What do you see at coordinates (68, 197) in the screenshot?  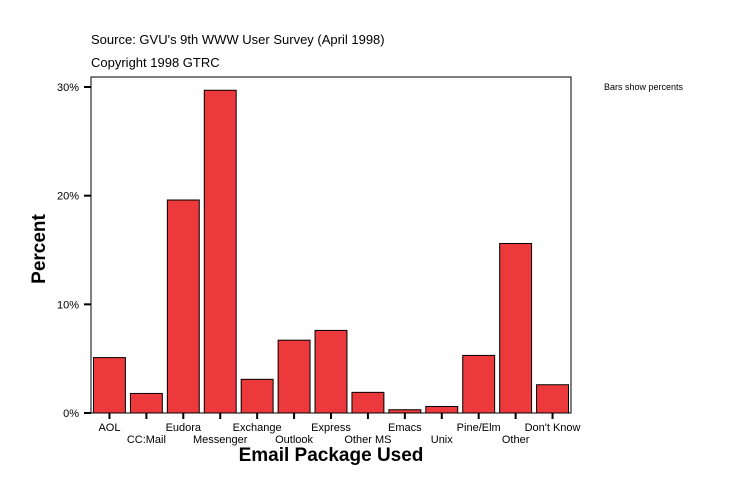 I see `y-tick-label: 20%` at bounding box center [68, 197].